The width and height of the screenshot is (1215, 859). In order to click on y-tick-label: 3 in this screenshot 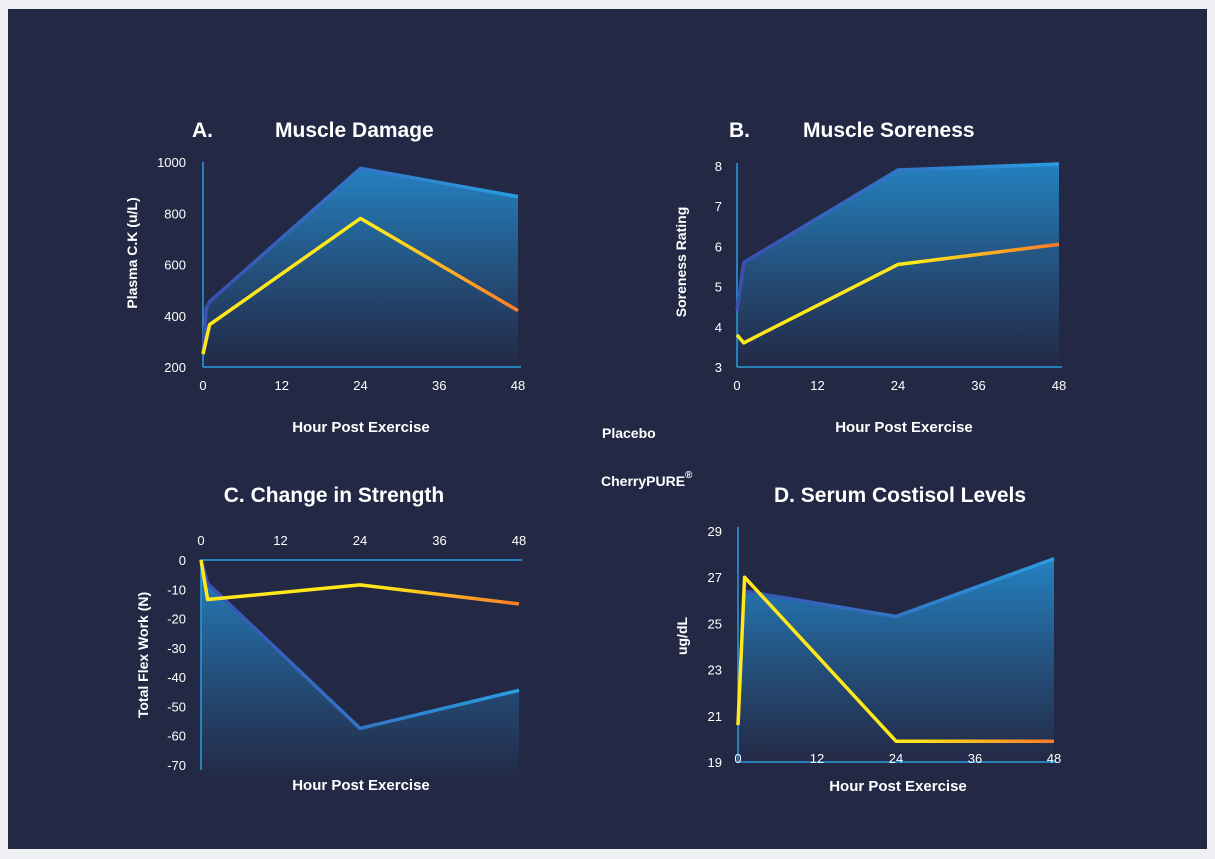, I will do `click(718, 367)`.